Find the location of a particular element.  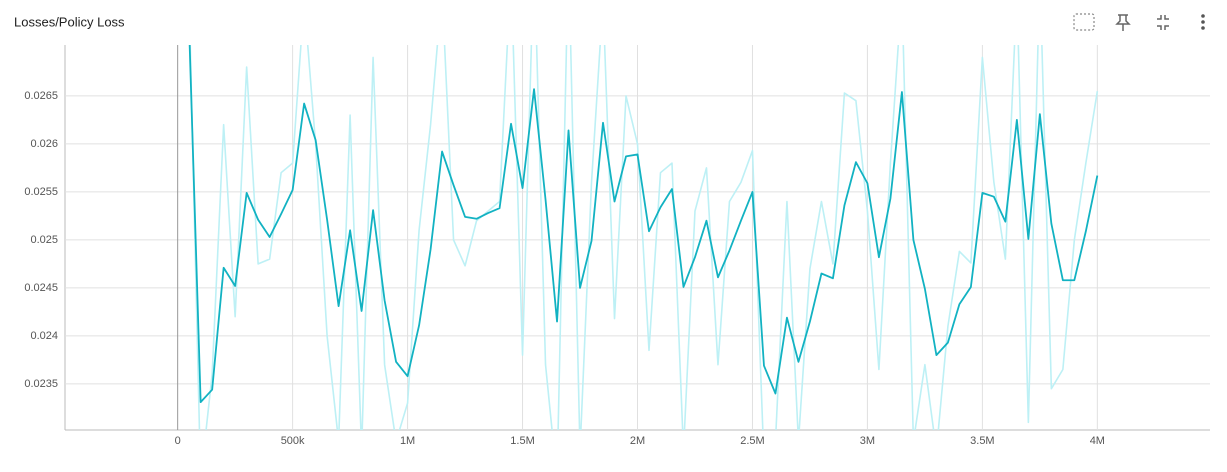

x-tick-label: 1M is located at coordinates (407, 441).